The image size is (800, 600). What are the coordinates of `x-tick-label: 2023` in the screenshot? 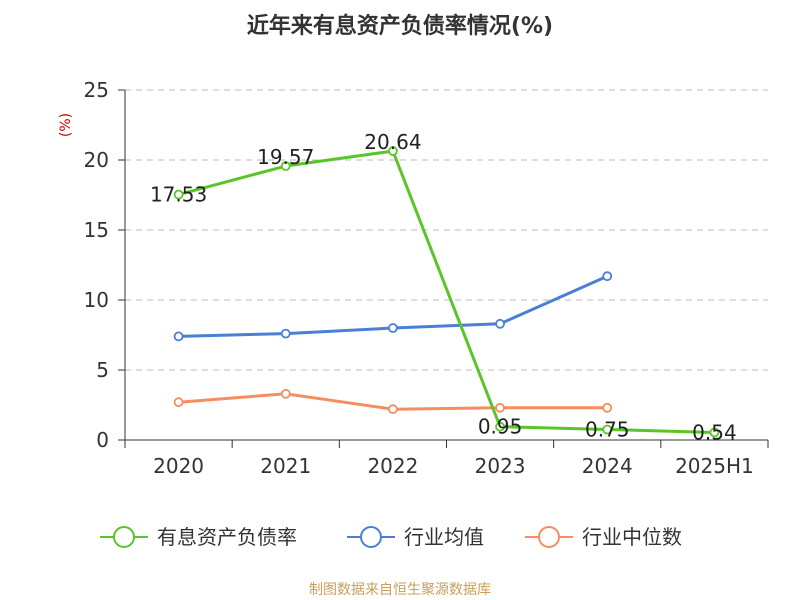 It's located at (500, 466).